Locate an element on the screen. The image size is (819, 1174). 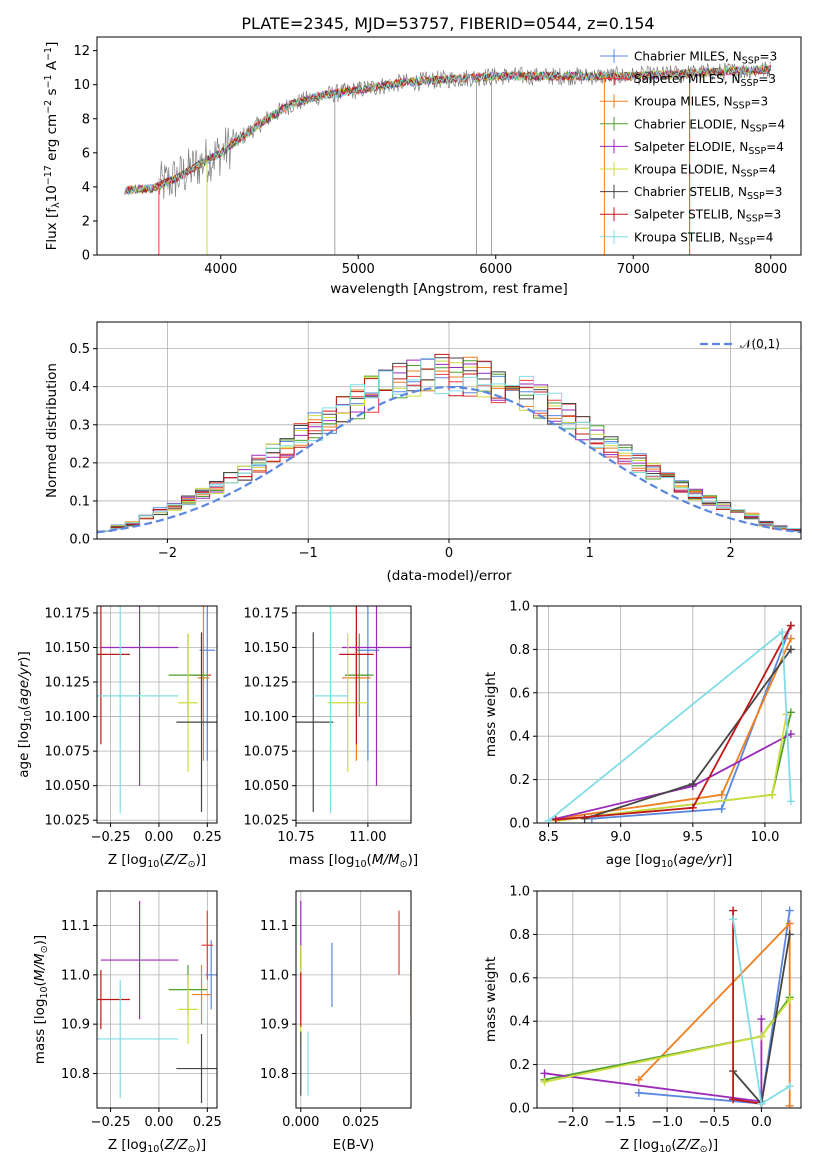
x-tick-label: −1.5 is located at coordinates (620, 1122).